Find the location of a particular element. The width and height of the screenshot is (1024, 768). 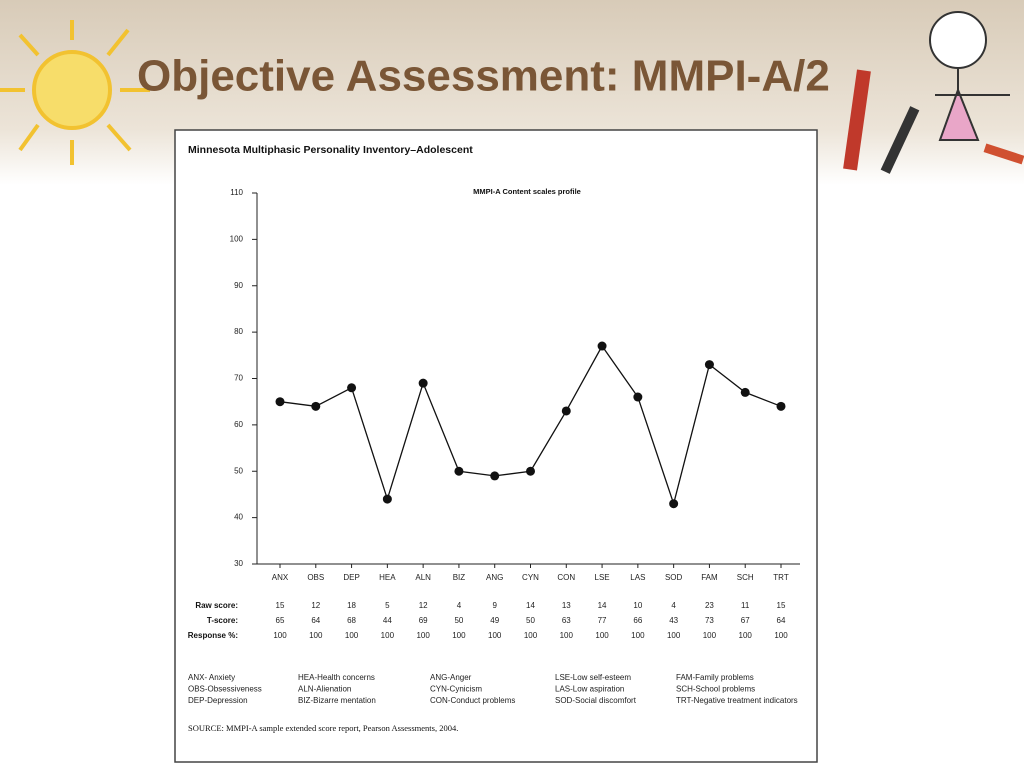

x-tick-label: ANG is located at coordinates (494, 577).